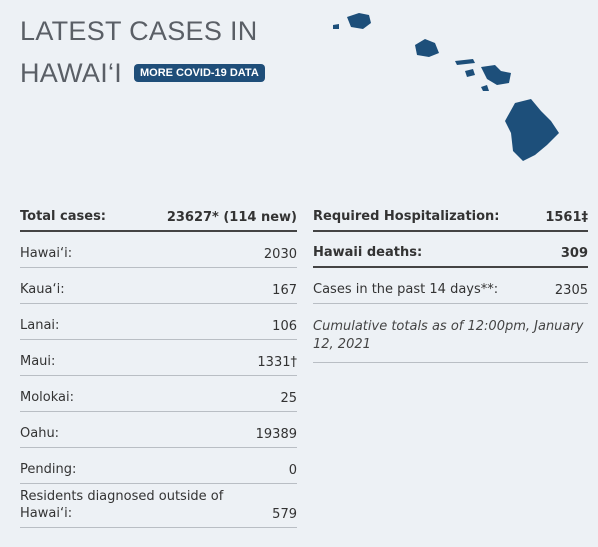  Describe the element at coordinates (231, 217) in the screenshot. I see `stat-value: 23627* (114 new)` at that location.